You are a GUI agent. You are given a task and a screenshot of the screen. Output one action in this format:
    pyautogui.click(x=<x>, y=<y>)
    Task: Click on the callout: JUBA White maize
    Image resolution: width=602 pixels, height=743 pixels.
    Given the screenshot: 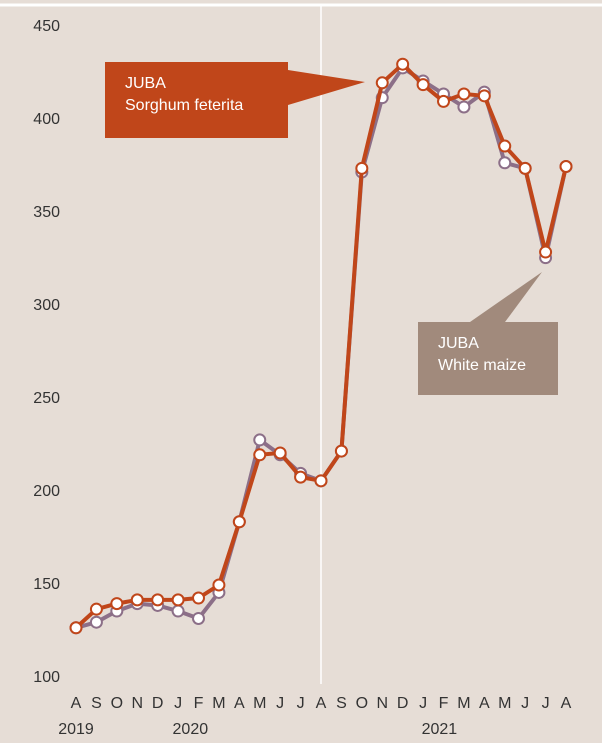 What is the action you would take?
    pyautogui.click(x=488, y=333)
    